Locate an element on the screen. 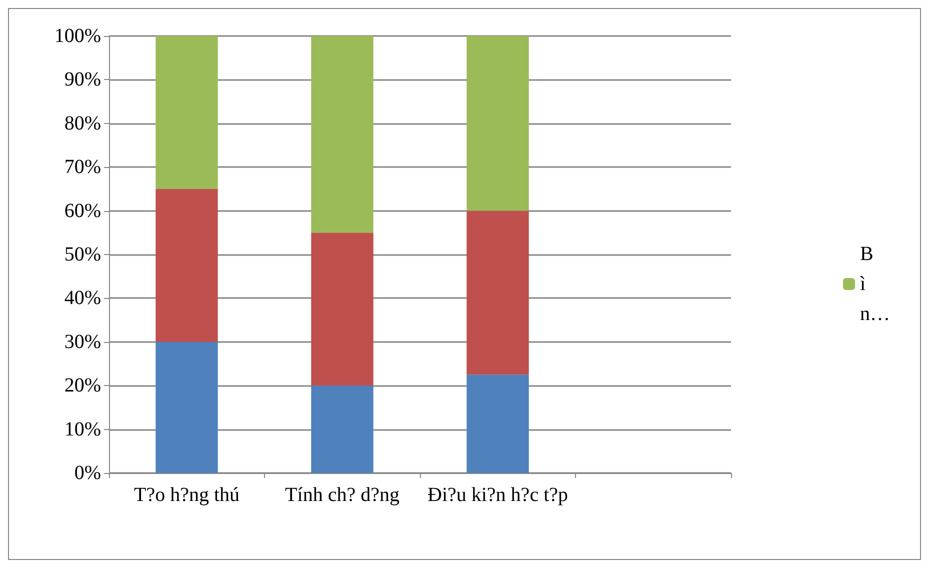 The height and width of the screenshot is (570, 931). y-tick-label: 30% is located at coordinates (82, 341).